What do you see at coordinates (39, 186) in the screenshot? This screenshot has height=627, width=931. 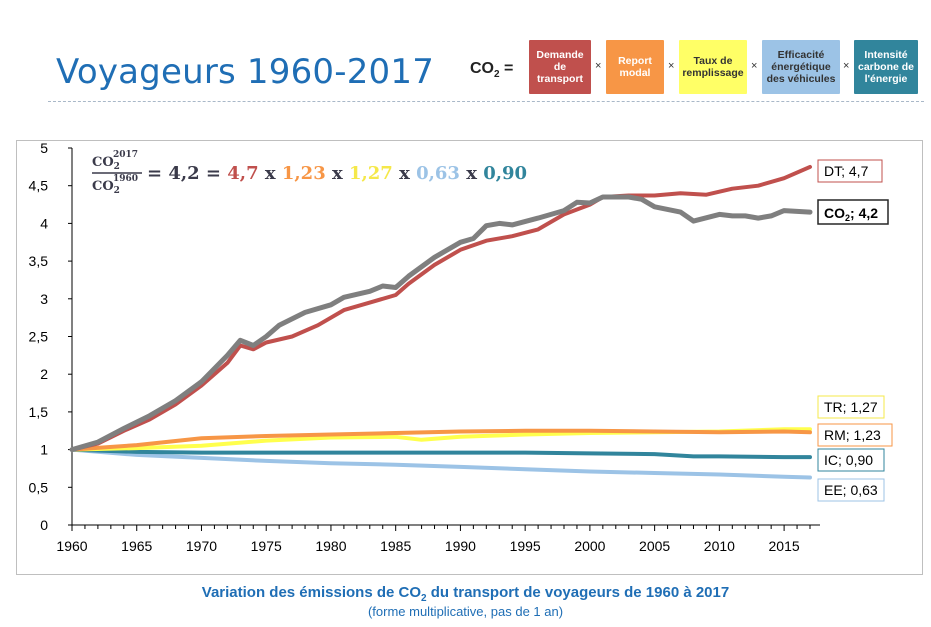 I see `y-tick-label: 4,5` at bounding box center [39, 186].